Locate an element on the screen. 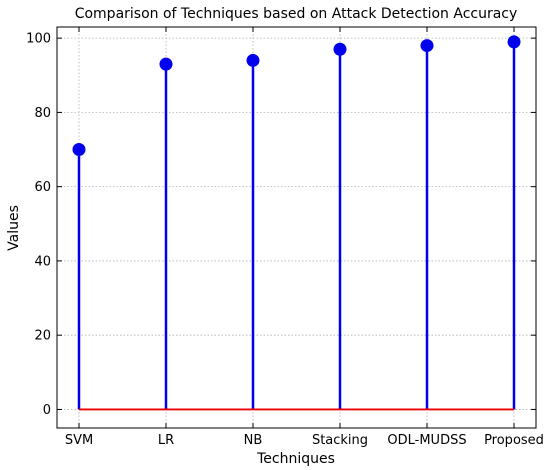  y-tick-label: 20 is located at coordinates (42, 336).